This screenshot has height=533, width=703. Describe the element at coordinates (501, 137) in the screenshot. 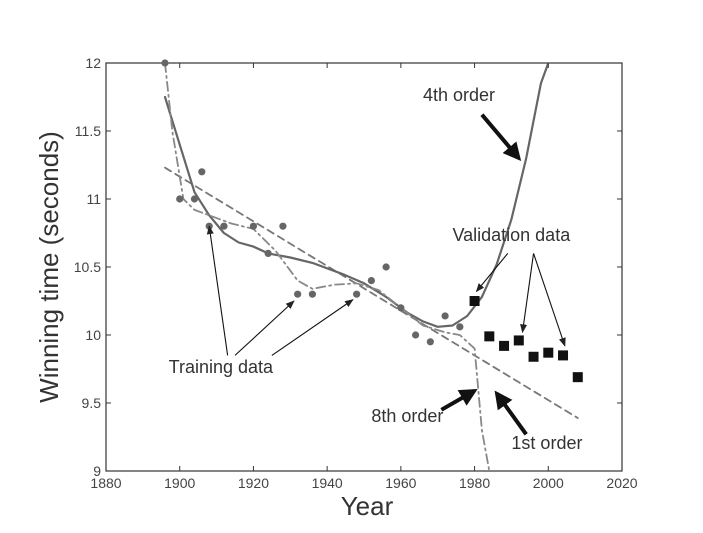

I see `4th-order-annotation-arrow` at that location.